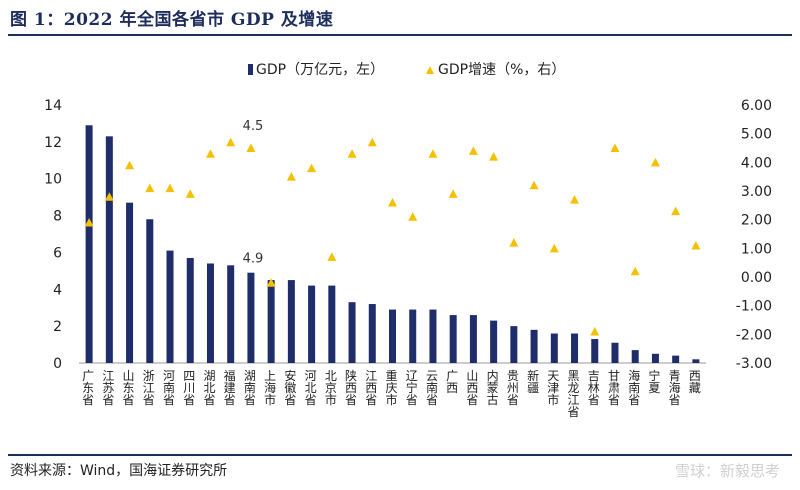  What do you see at coordinates (756, 135) in the screenshot?
I see `right-tick-label: 5.00` at bounding box center [756, 135].